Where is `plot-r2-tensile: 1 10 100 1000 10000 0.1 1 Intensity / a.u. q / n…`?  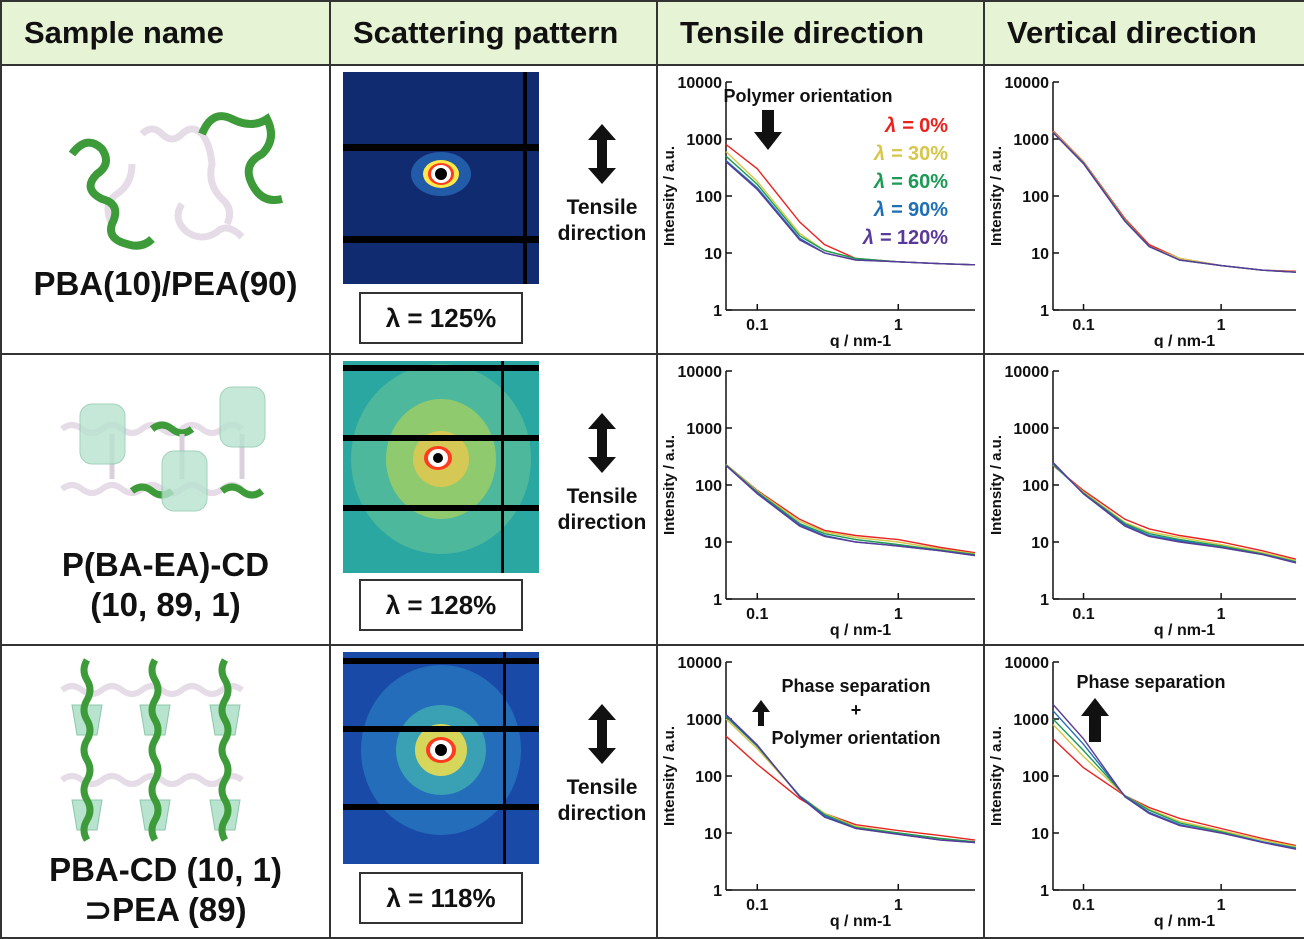
plot-r2-tensile: 1 10 100 1000 10000 0.1 1 Intensity / a.u. q / n… is located at coordinates (818, 501).